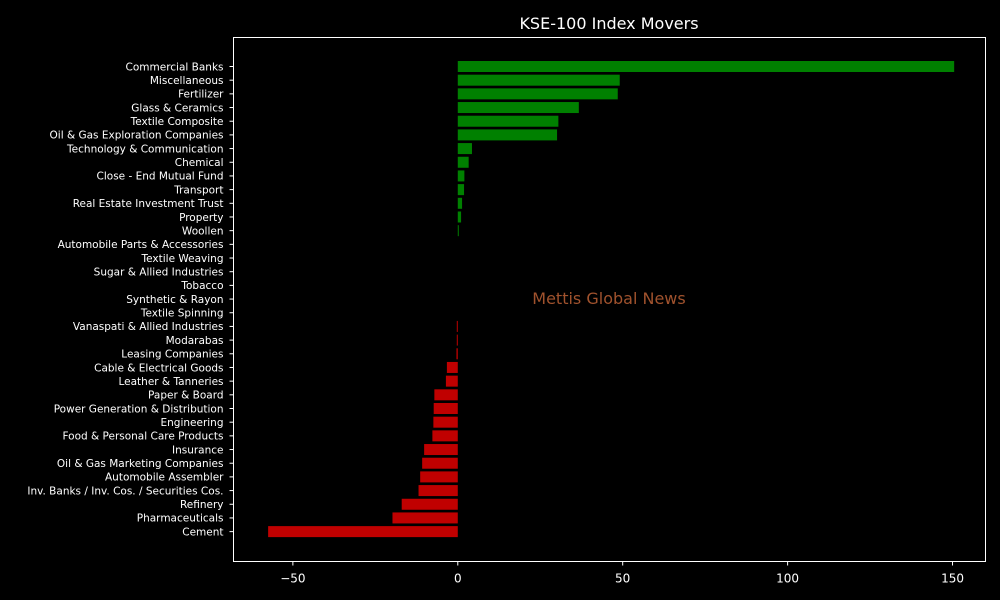 The image size is (1000, 600). I want to click on category-label: Insurance, so click(198, 450).